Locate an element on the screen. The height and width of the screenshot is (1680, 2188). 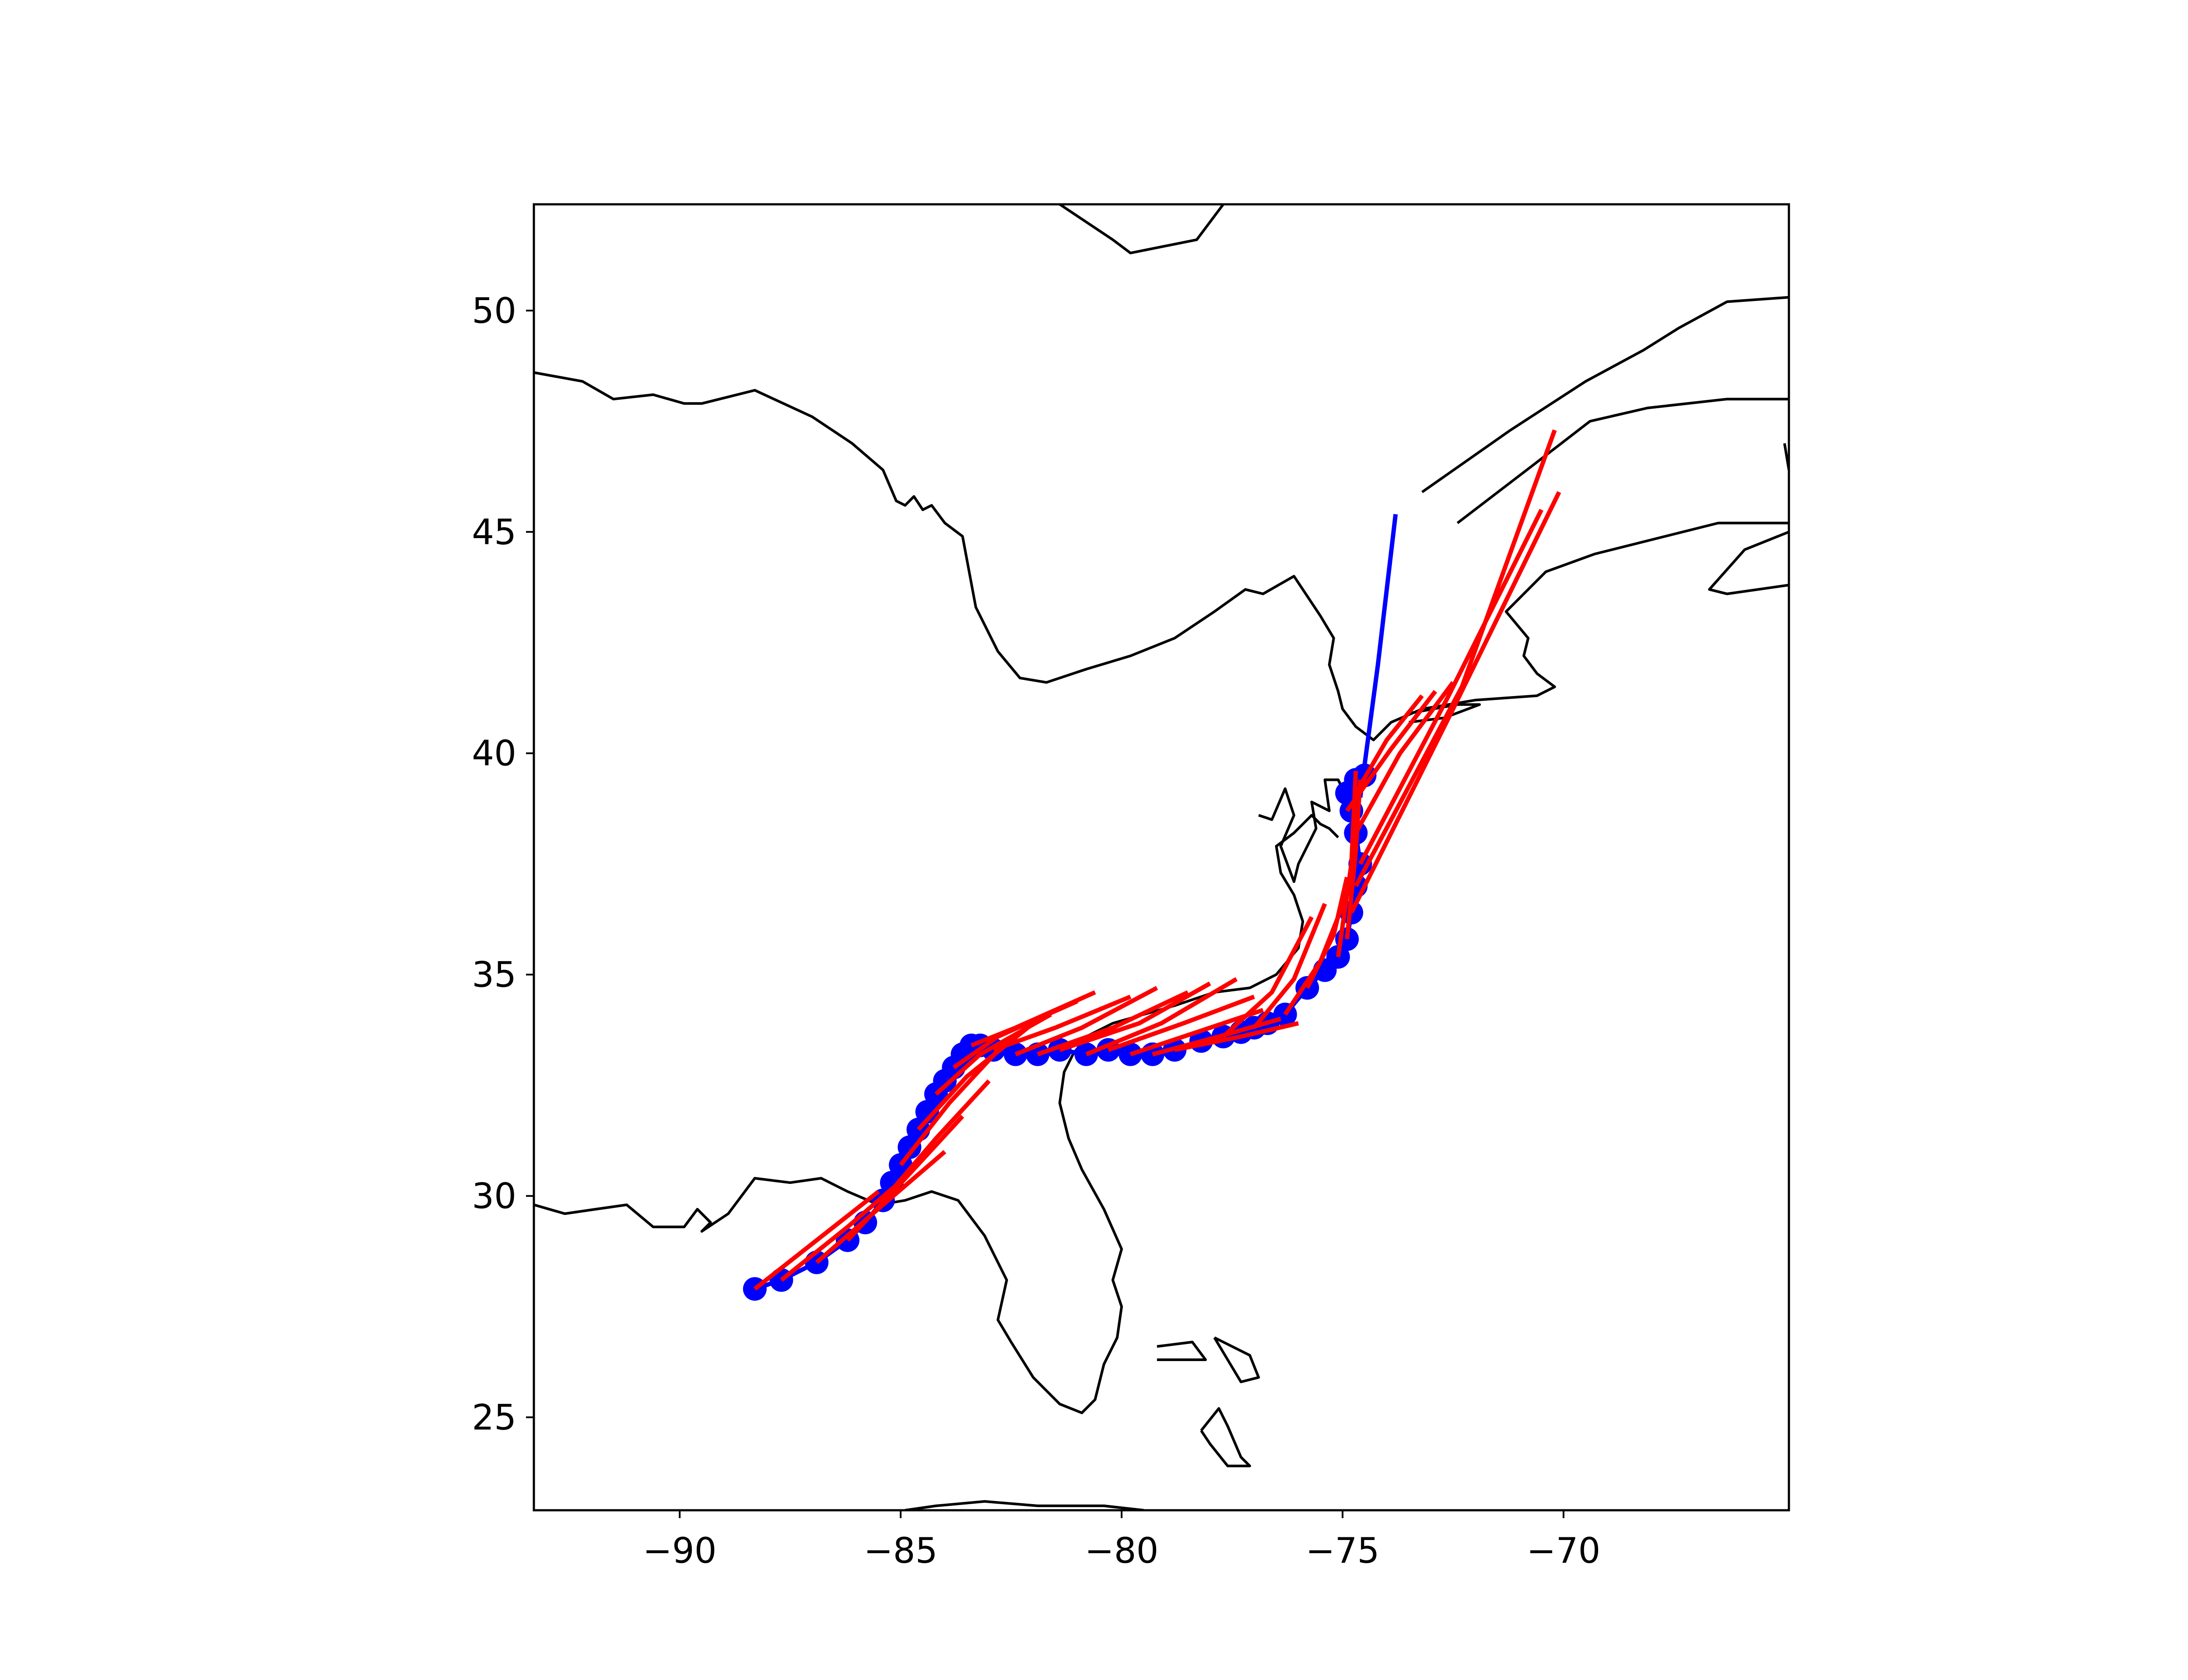
x-tick-label: −75 is located at coordinates (1343, 1550).